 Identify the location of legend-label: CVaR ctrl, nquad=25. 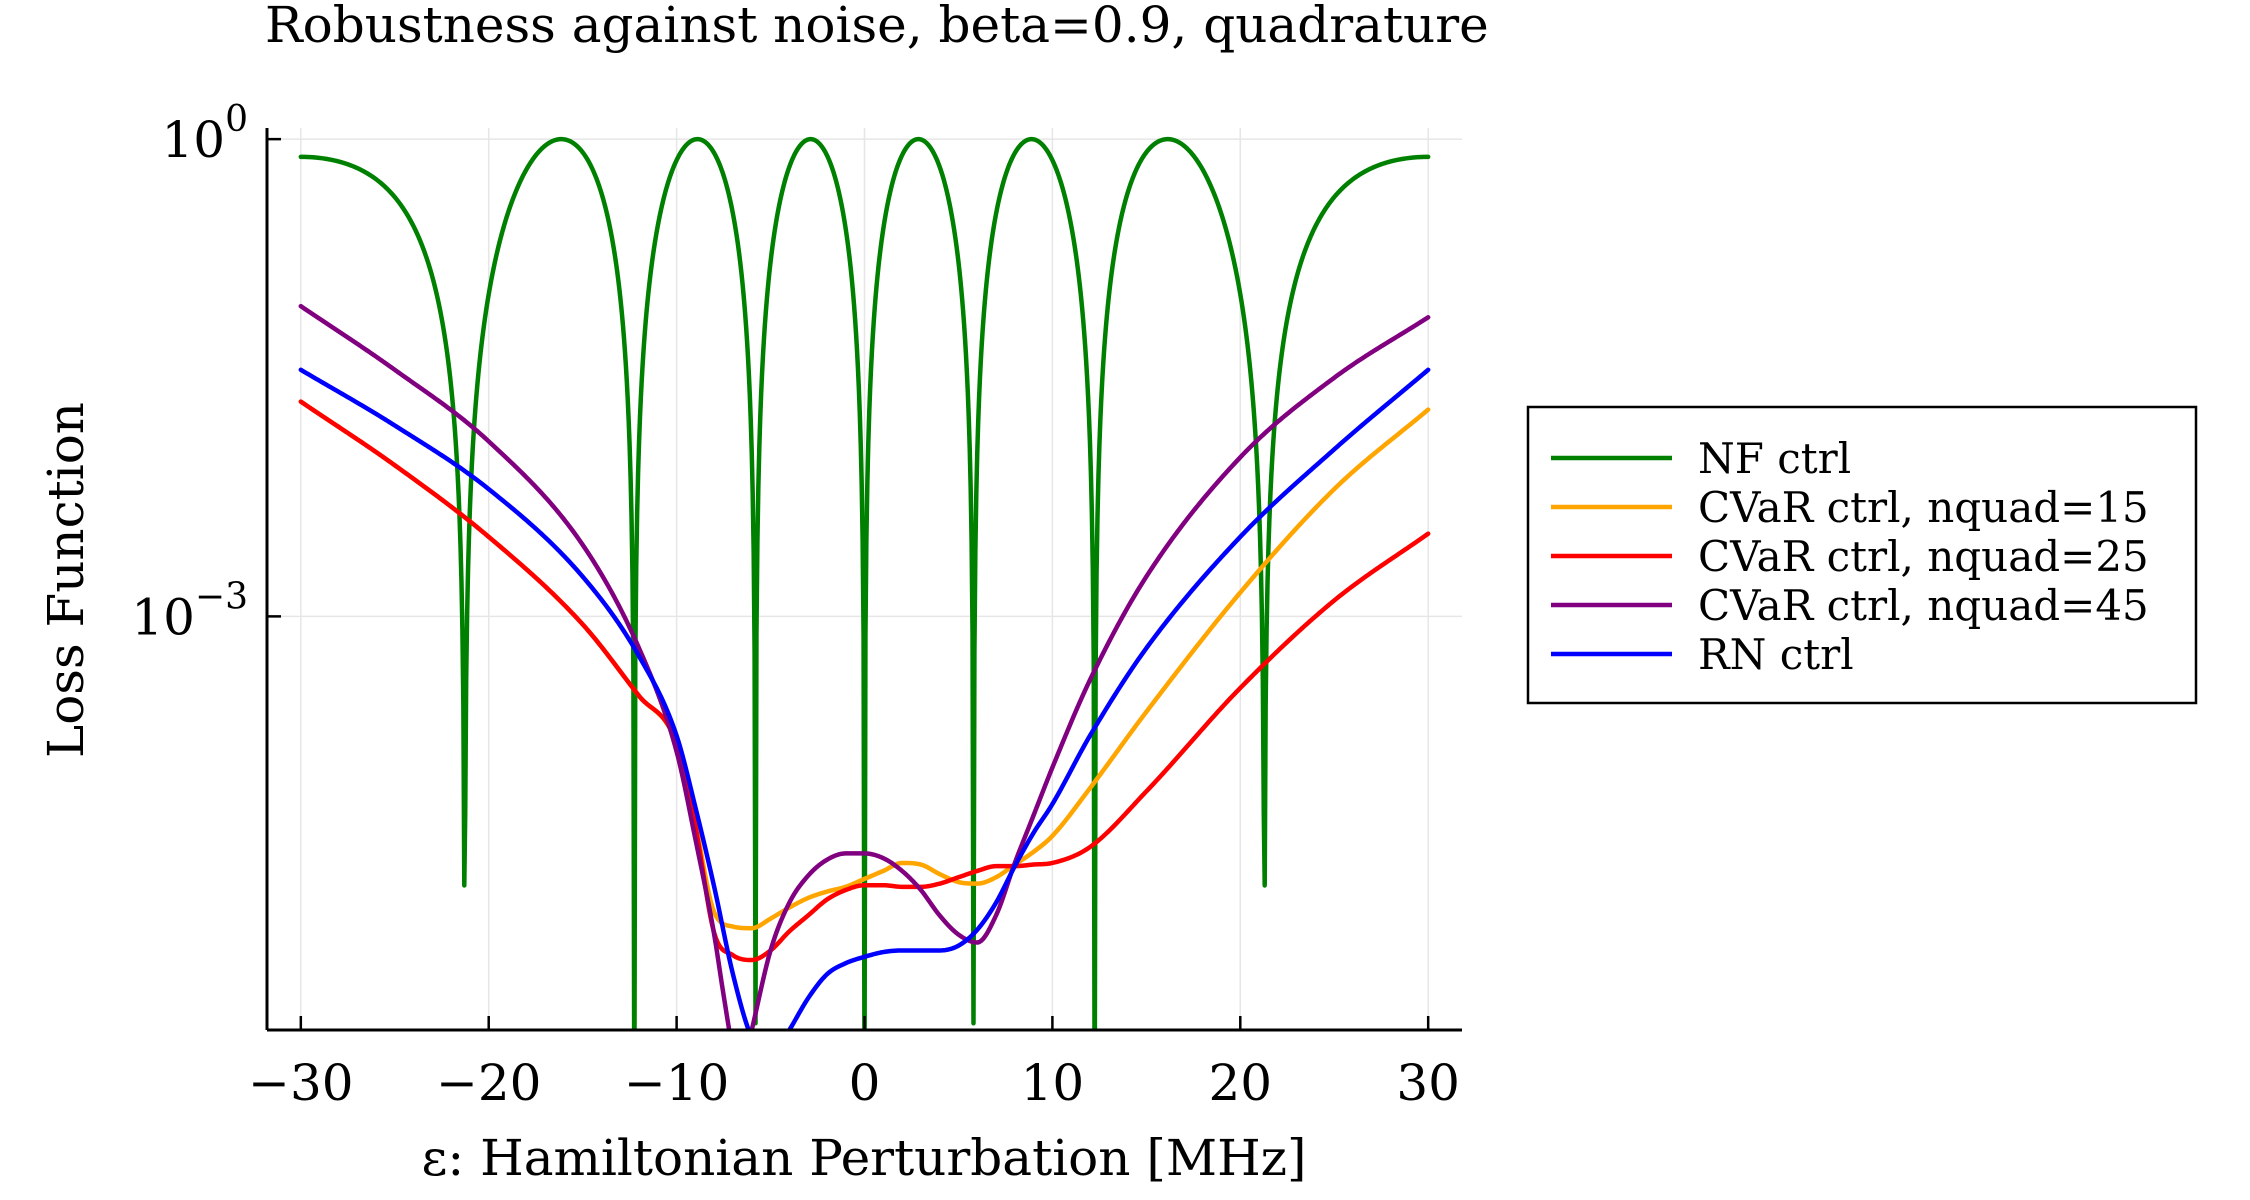
(1923, 556).